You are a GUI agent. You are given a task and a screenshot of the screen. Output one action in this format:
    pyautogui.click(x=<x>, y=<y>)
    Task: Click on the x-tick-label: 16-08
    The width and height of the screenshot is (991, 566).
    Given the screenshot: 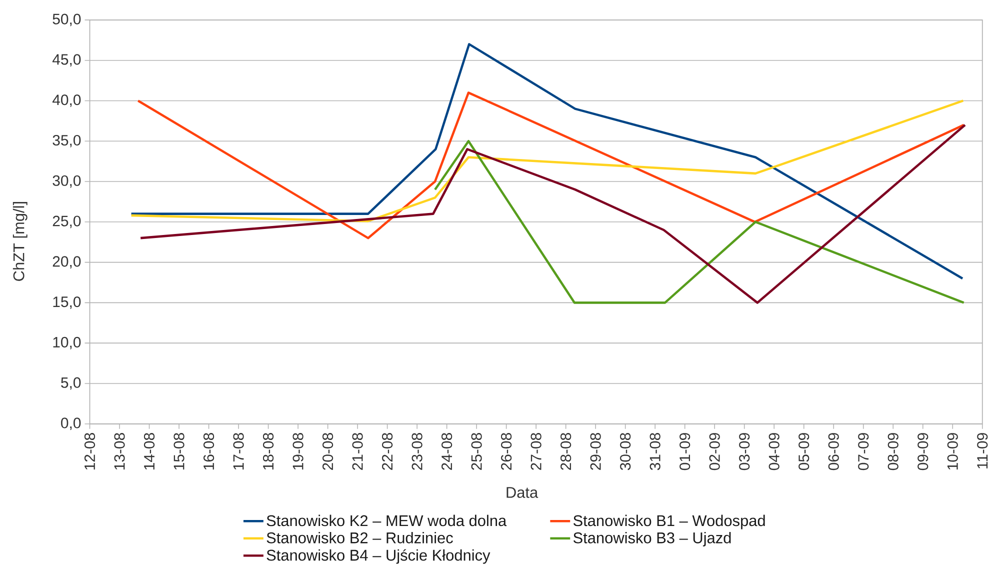 What is the action you would take?
    pyautogui.click(x=208, y=451)
    